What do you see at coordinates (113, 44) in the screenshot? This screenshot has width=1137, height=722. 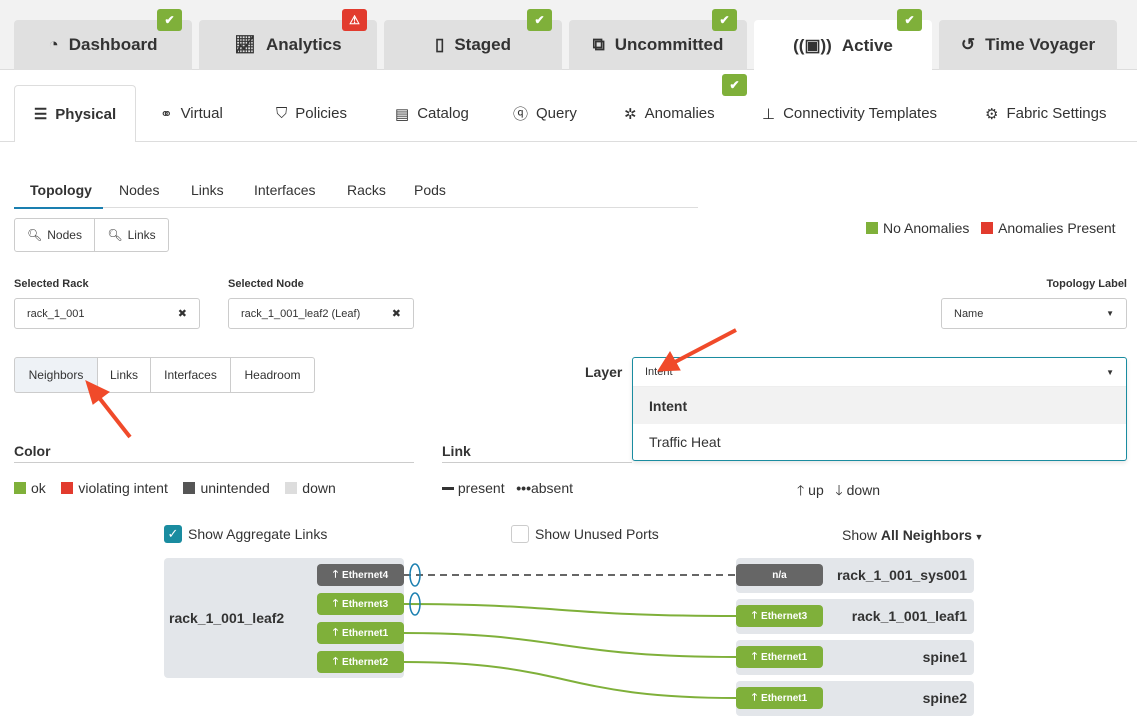 I see `label: Dashboard` at bounding box center [113, 44].